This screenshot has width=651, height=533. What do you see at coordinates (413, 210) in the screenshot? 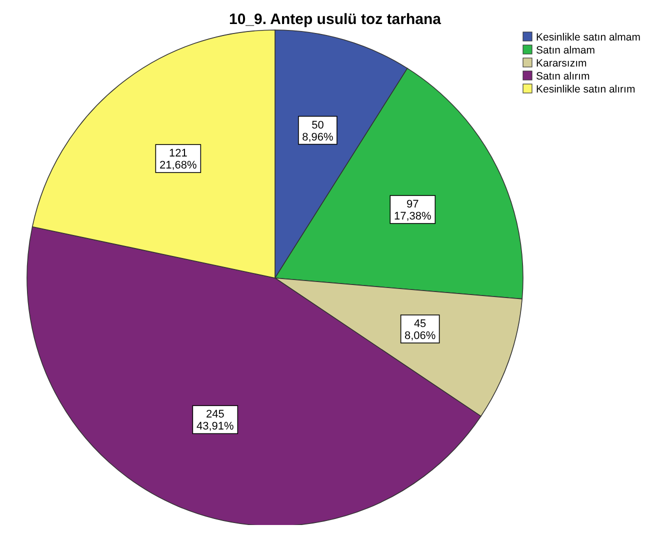
I see `data-label: 97 17,38%` at bounding box center [413, 210].